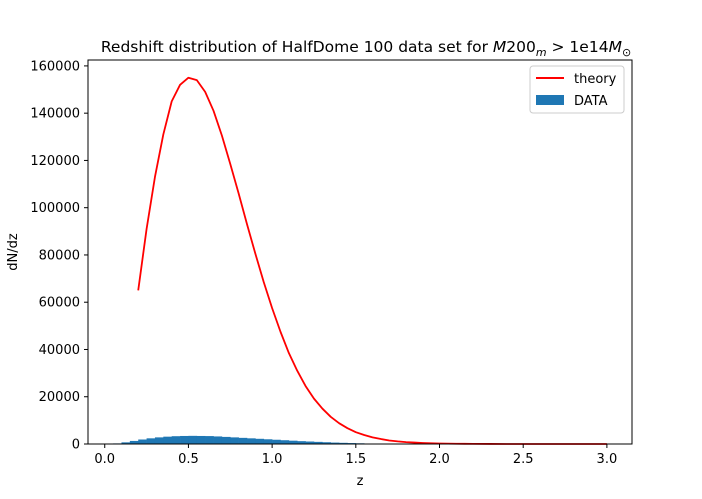 The image size is (702, 499). I want to click on x-axis-label: z, so click(360, 481).